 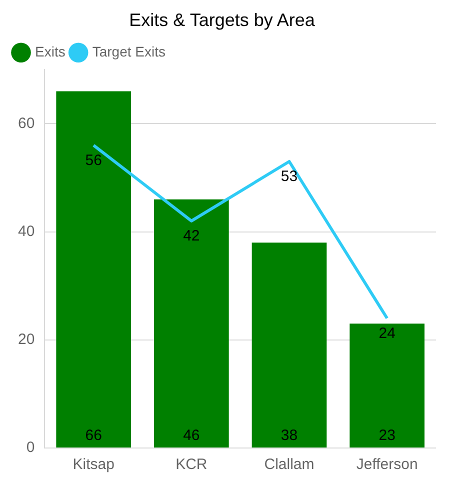 What do you see at coordinates (289, 177) in the screenshot?
I see `data-label: 53` at bounding box center [289, 177].